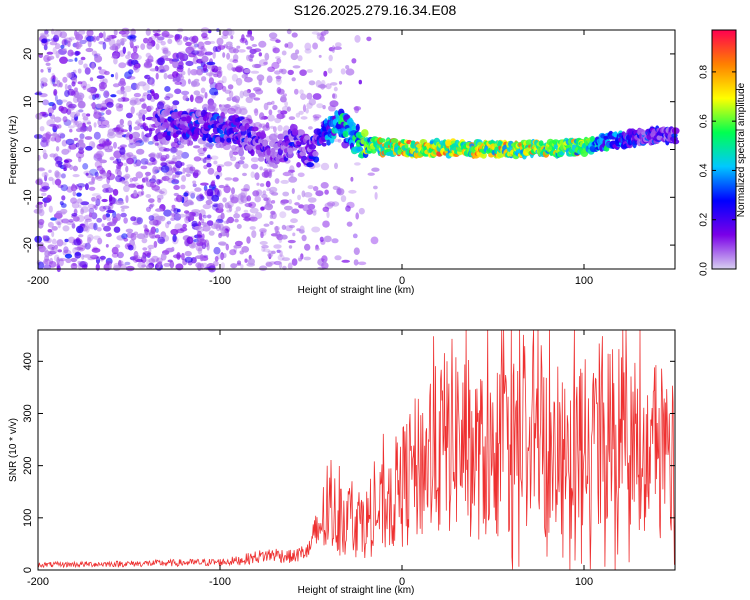 The image size is (750, 600). Describe the element at coordinates (584, 582) in the screenshot. I see `snr-x-tick-label: 100` at that location.